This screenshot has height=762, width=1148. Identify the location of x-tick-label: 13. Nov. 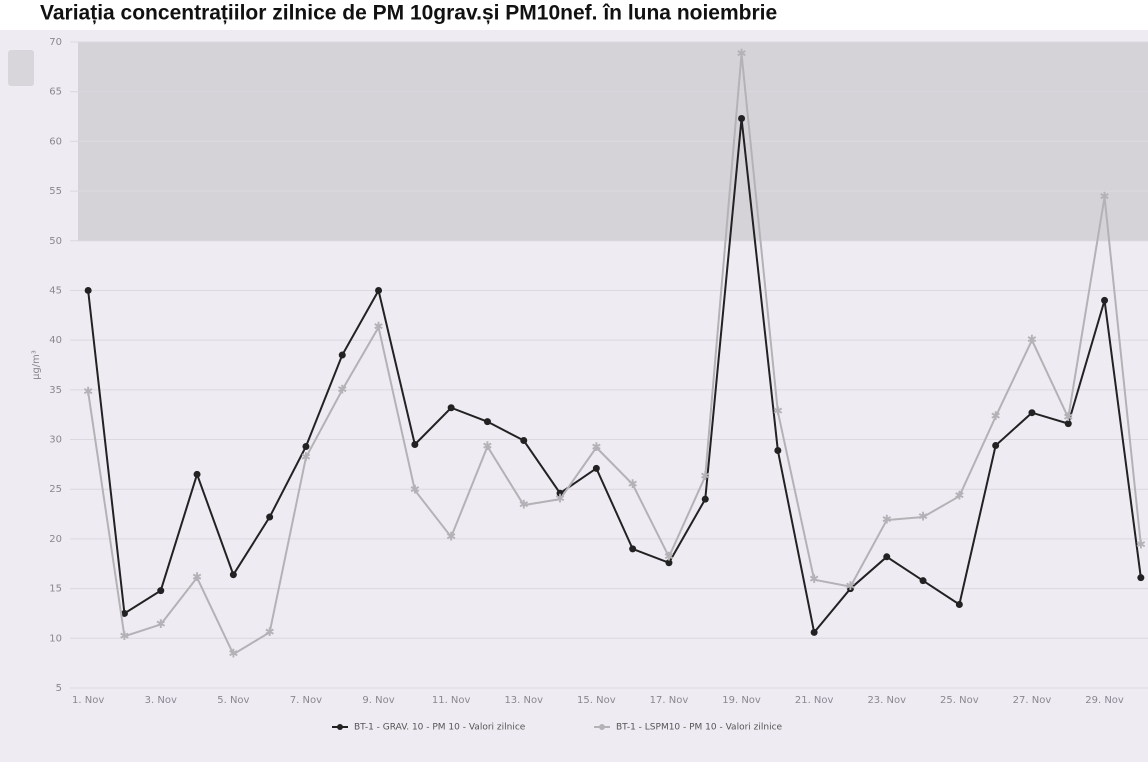
(523, 700).